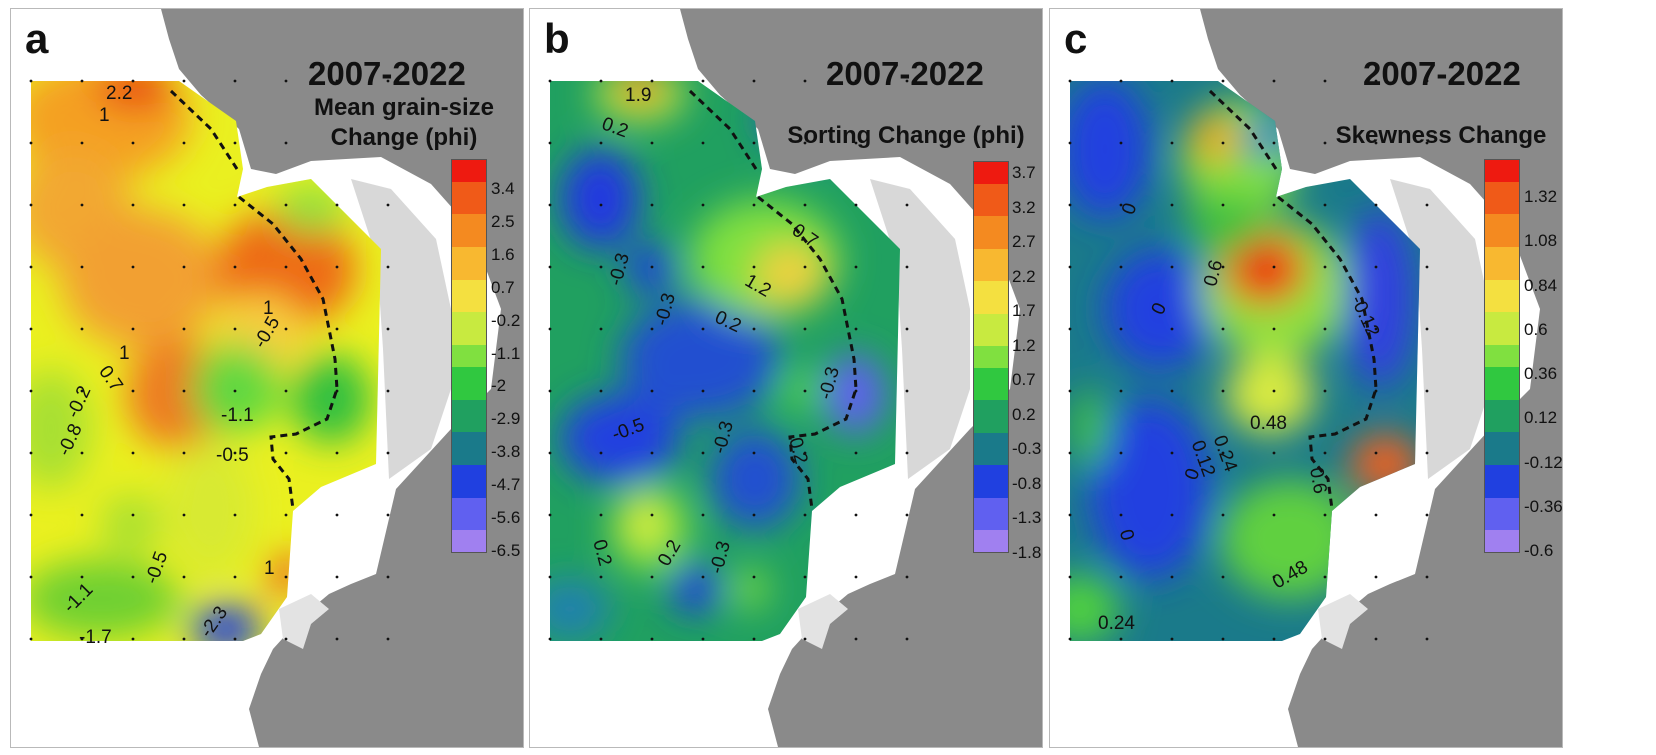 This screenshot has width=1656, height=755. What do you see at coordinates (1027, 449) in the screenshot?
I see `colorbar-tick-label: -0.3` at bounding box center [1027, 449].